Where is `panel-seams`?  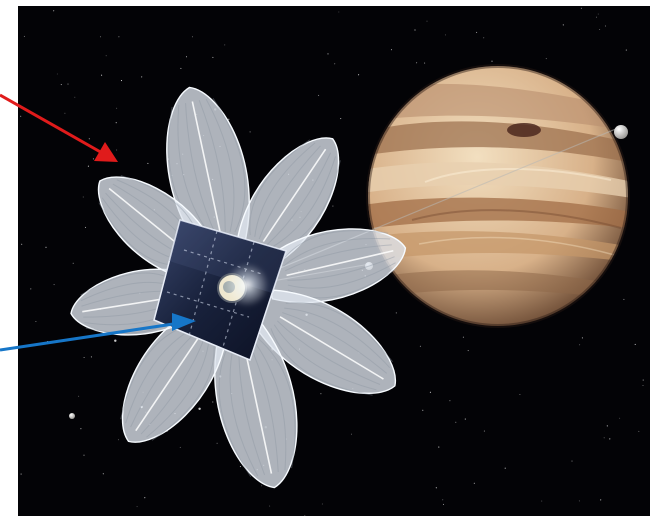
panel-seams is located at coordinates (214, 289).